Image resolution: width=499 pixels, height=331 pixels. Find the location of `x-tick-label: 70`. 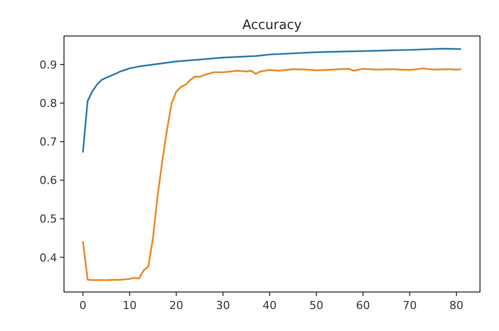

x-tick-label: 70 is located at coordinates (409, 305).